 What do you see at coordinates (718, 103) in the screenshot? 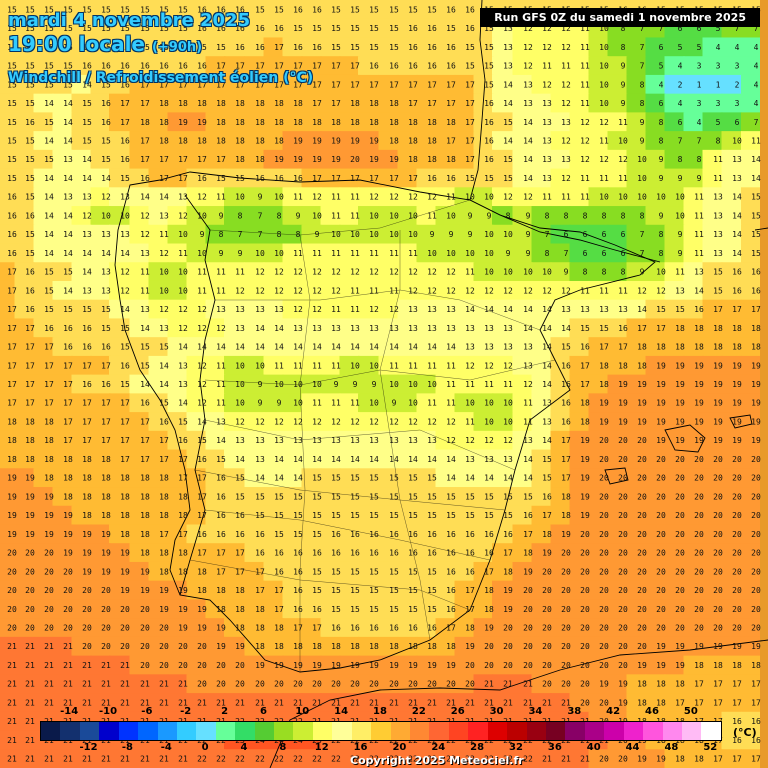
I see `value-label: 3` at bounding box center [718, 103].